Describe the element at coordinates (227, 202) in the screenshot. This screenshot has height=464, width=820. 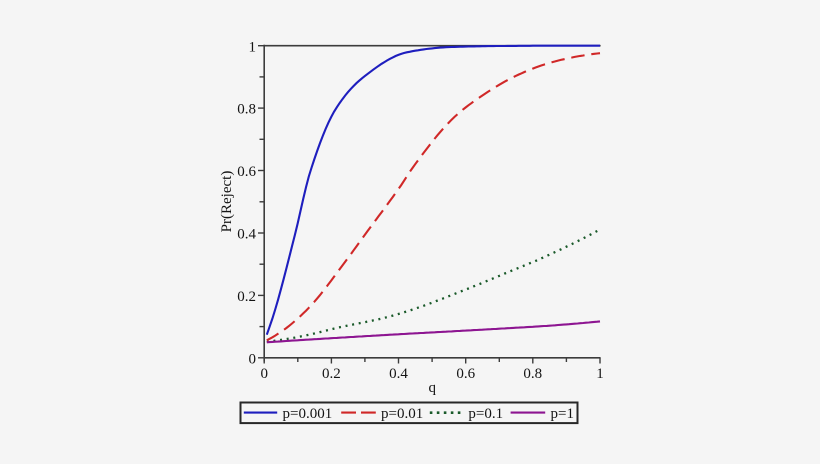
I see `svg-text: Pr(Reject)` at that location.